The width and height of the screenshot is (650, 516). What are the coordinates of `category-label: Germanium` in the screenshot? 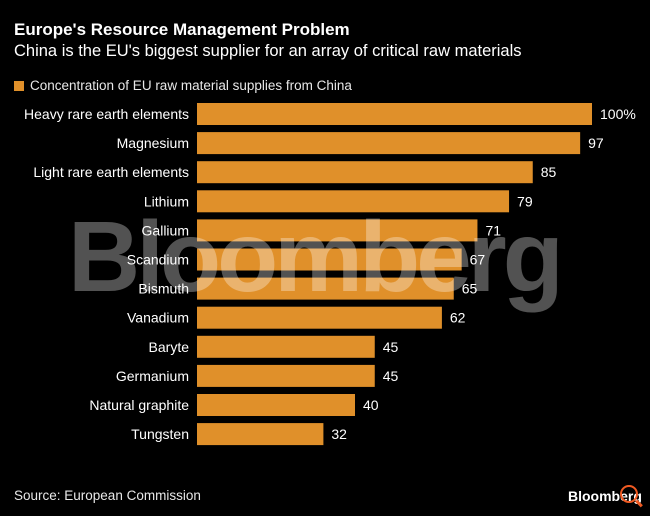 It's located at (152, 376).